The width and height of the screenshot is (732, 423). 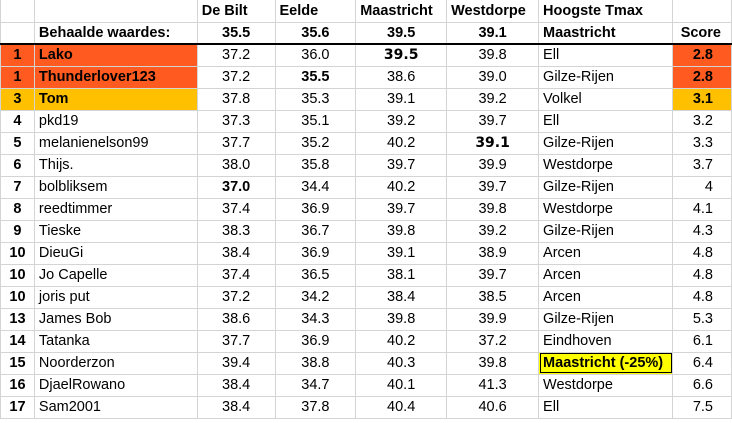 I want to click on col-header-eelde: Eelde, so click(x=315, y=11).